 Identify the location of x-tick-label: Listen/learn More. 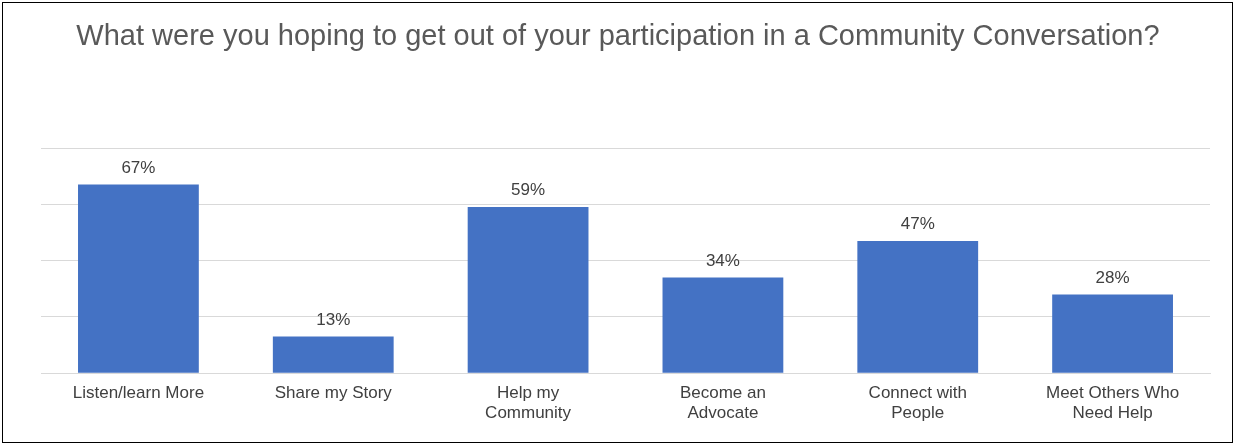
(138, 393).